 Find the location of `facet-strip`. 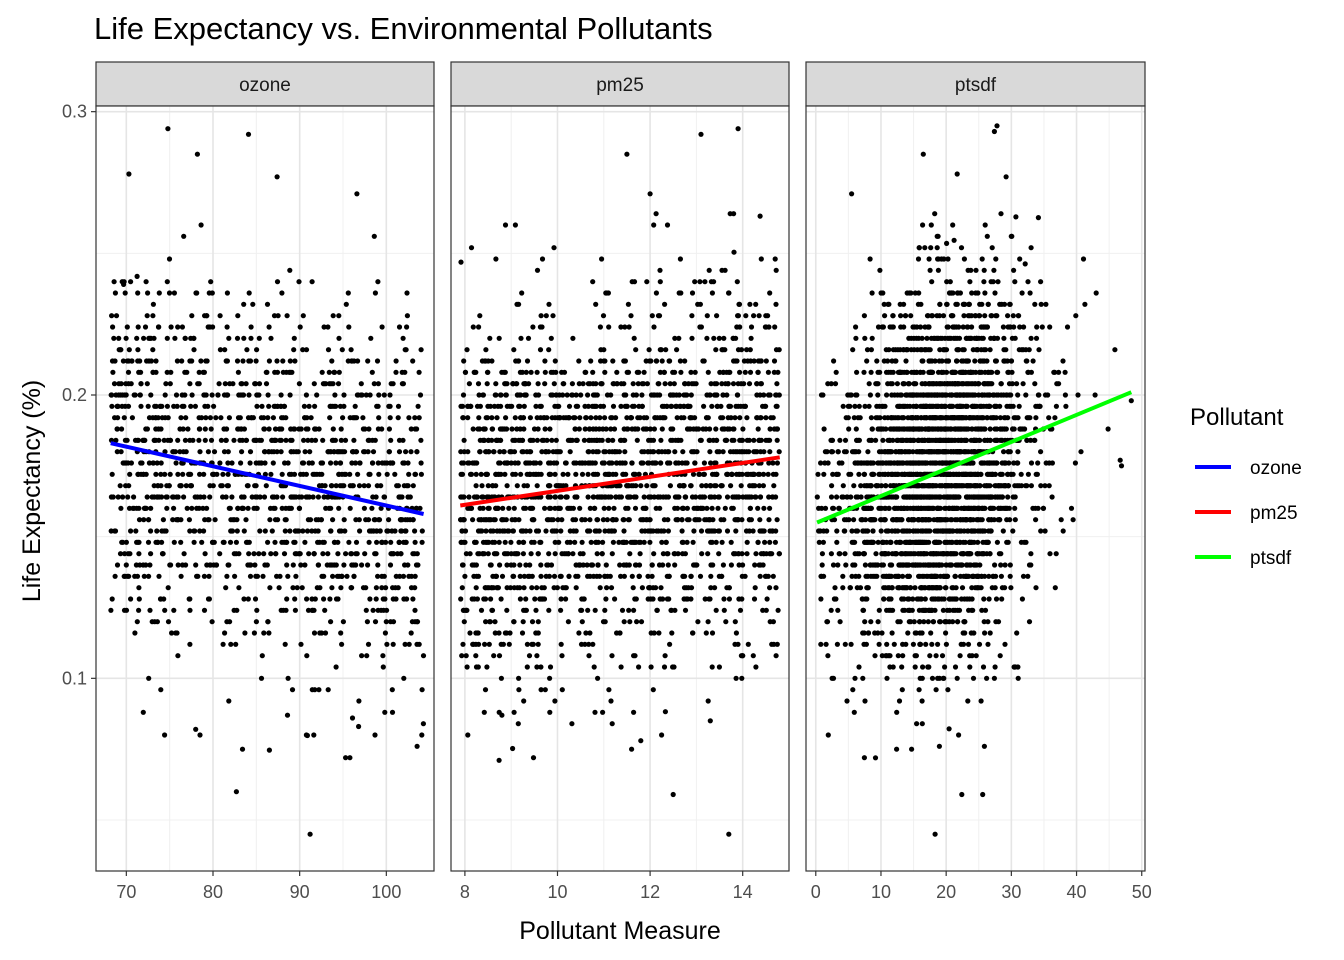

facet-strip is located at coordinates (620, 84).